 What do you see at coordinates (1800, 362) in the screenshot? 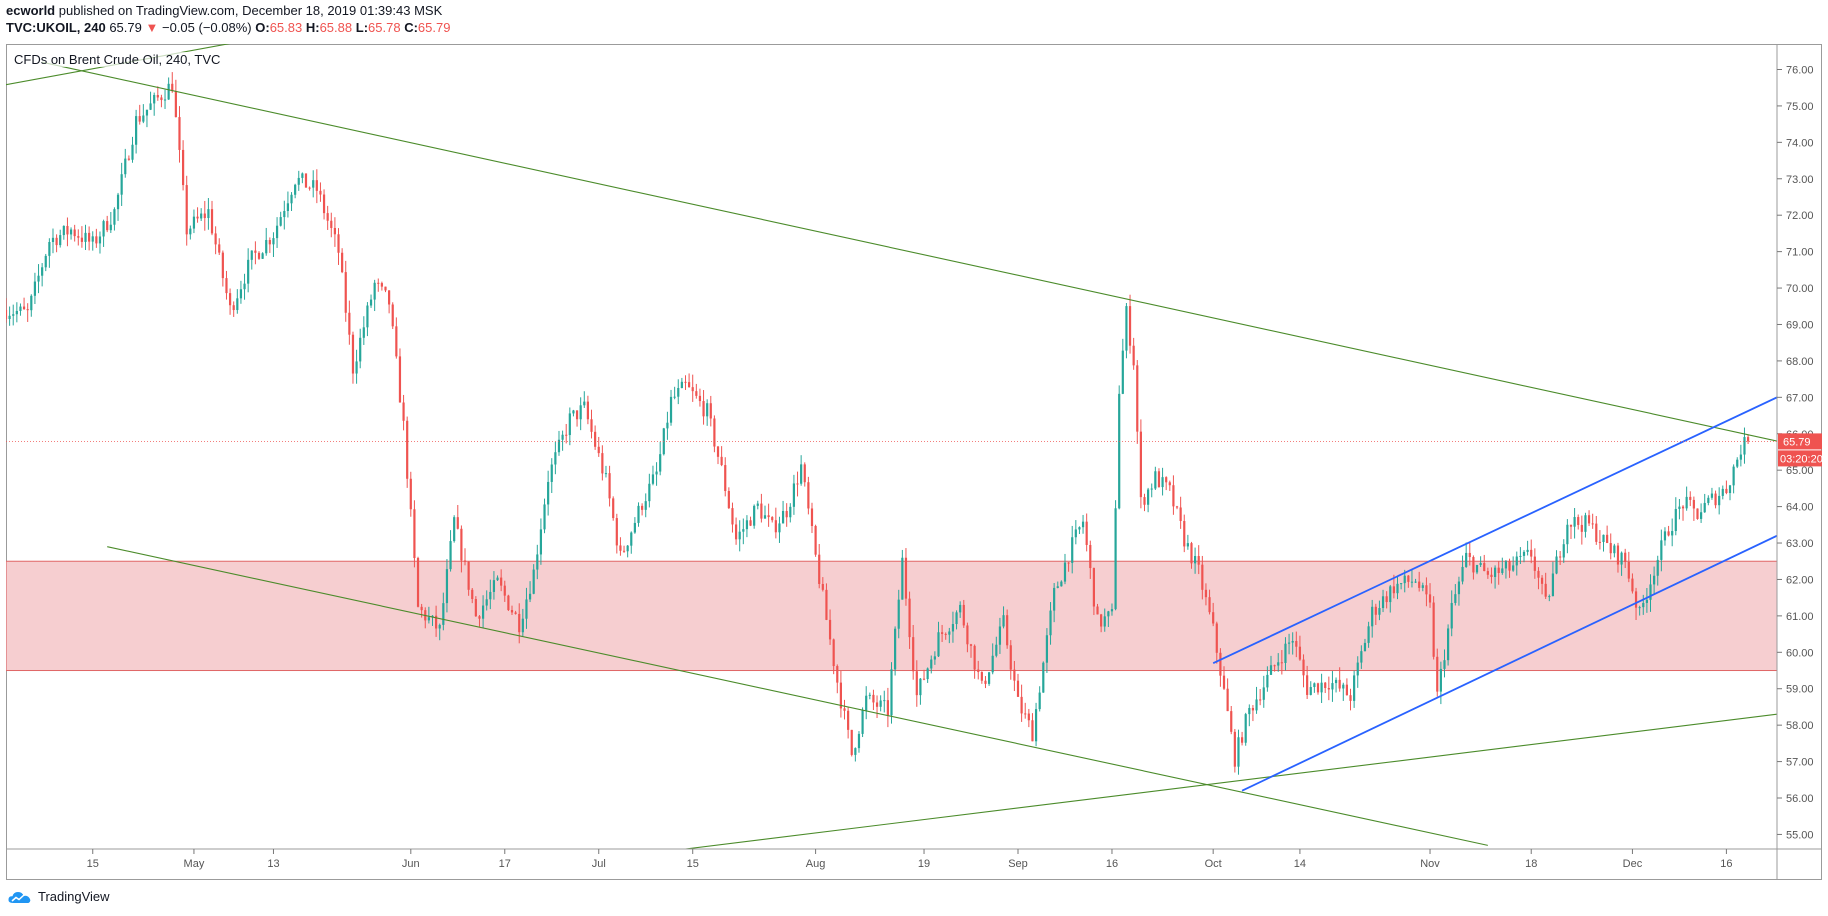
I see `price-tick-label: 68.00` at bounding box center [1800, 362].